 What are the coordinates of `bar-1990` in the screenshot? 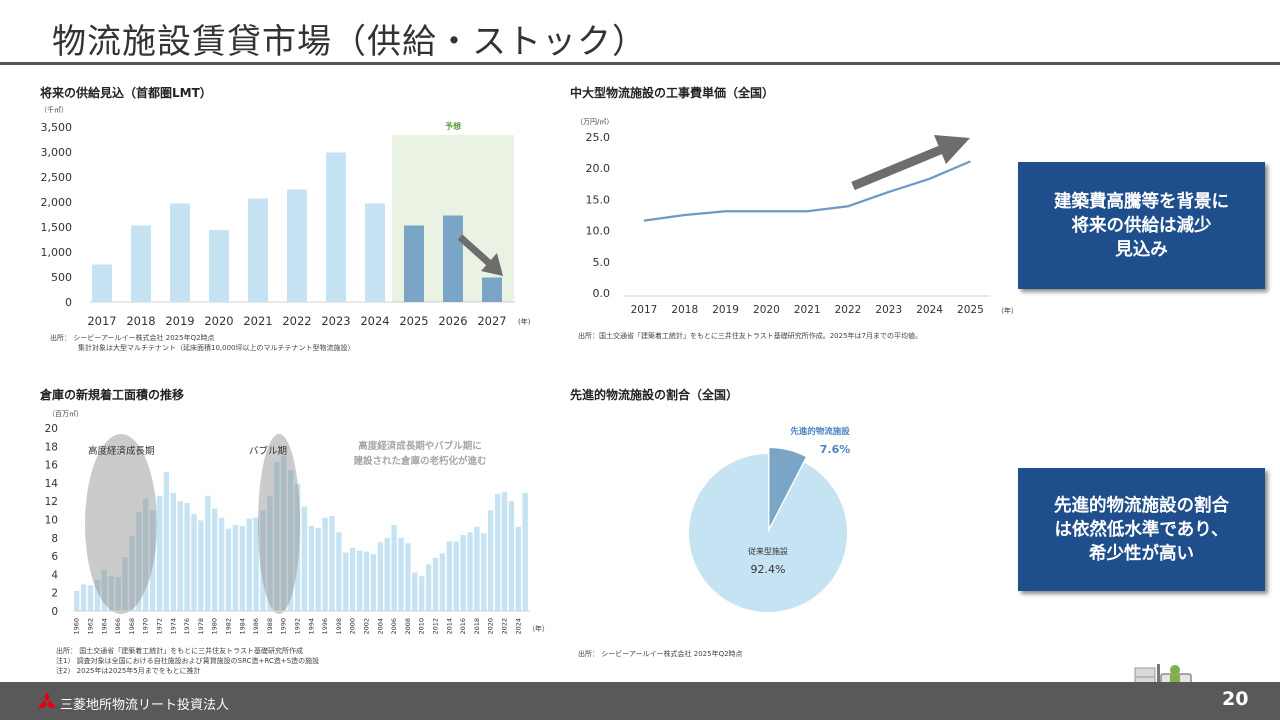 It's located at (284, 533).